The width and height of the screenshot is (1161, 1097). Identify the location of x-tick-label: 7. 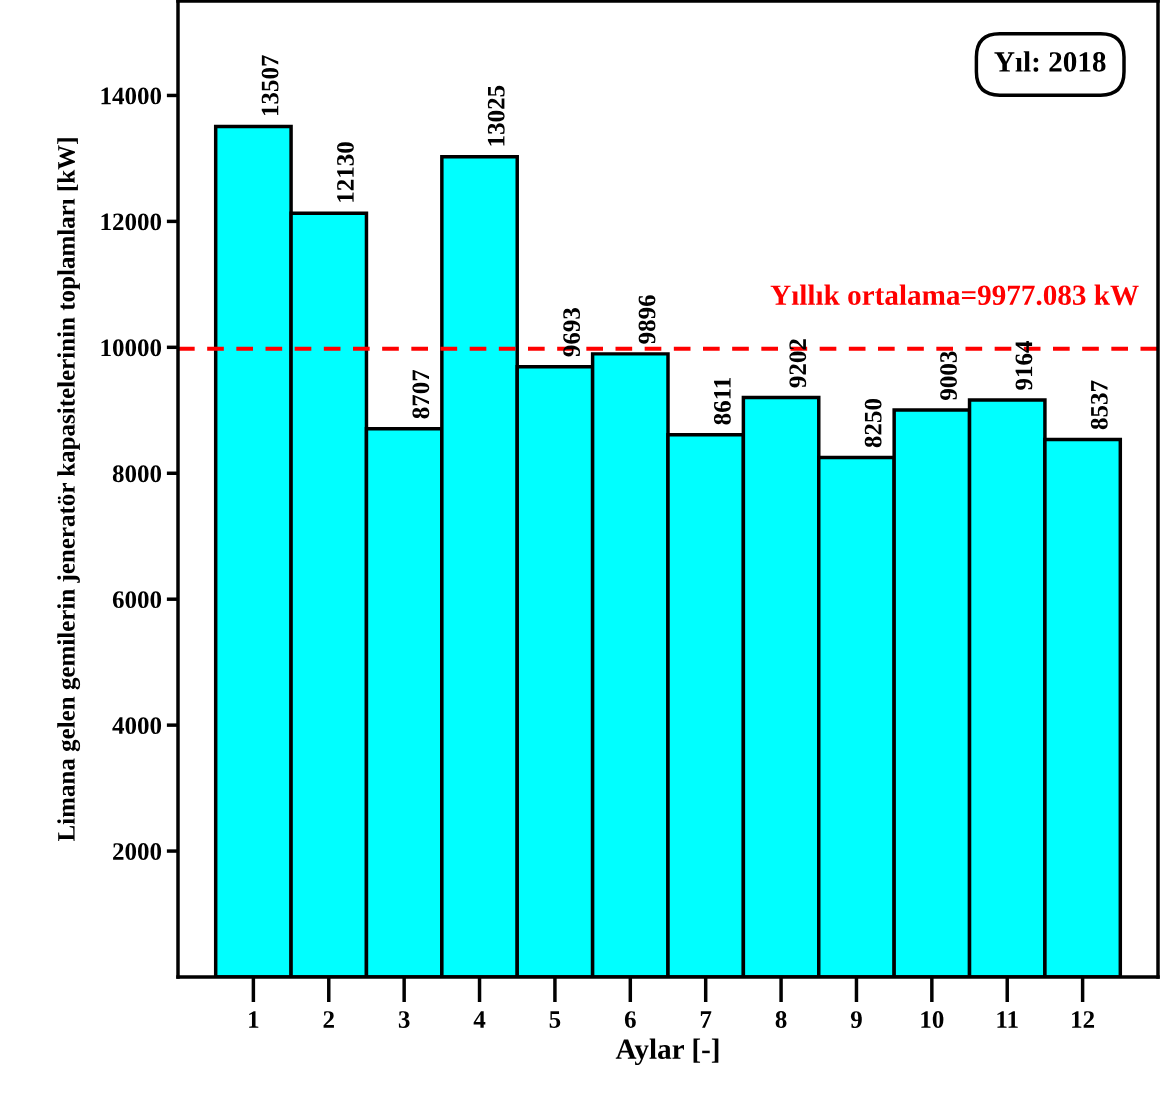
(706, 1019).